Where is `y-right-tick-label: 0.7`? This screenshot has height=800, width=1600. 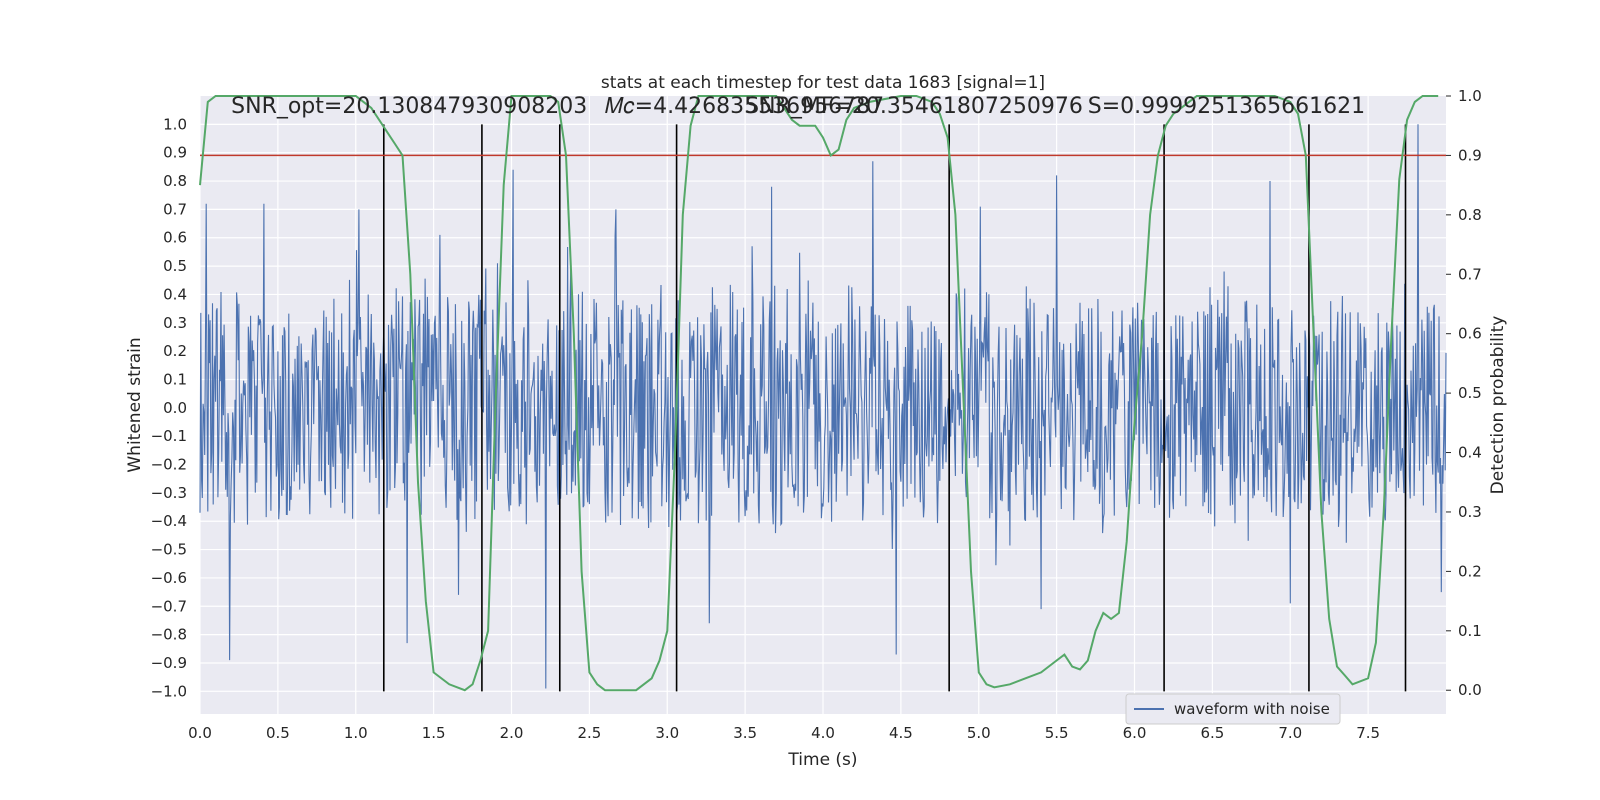 y-right-tick-label: 0.7 is located at coordinates (1470, 274).